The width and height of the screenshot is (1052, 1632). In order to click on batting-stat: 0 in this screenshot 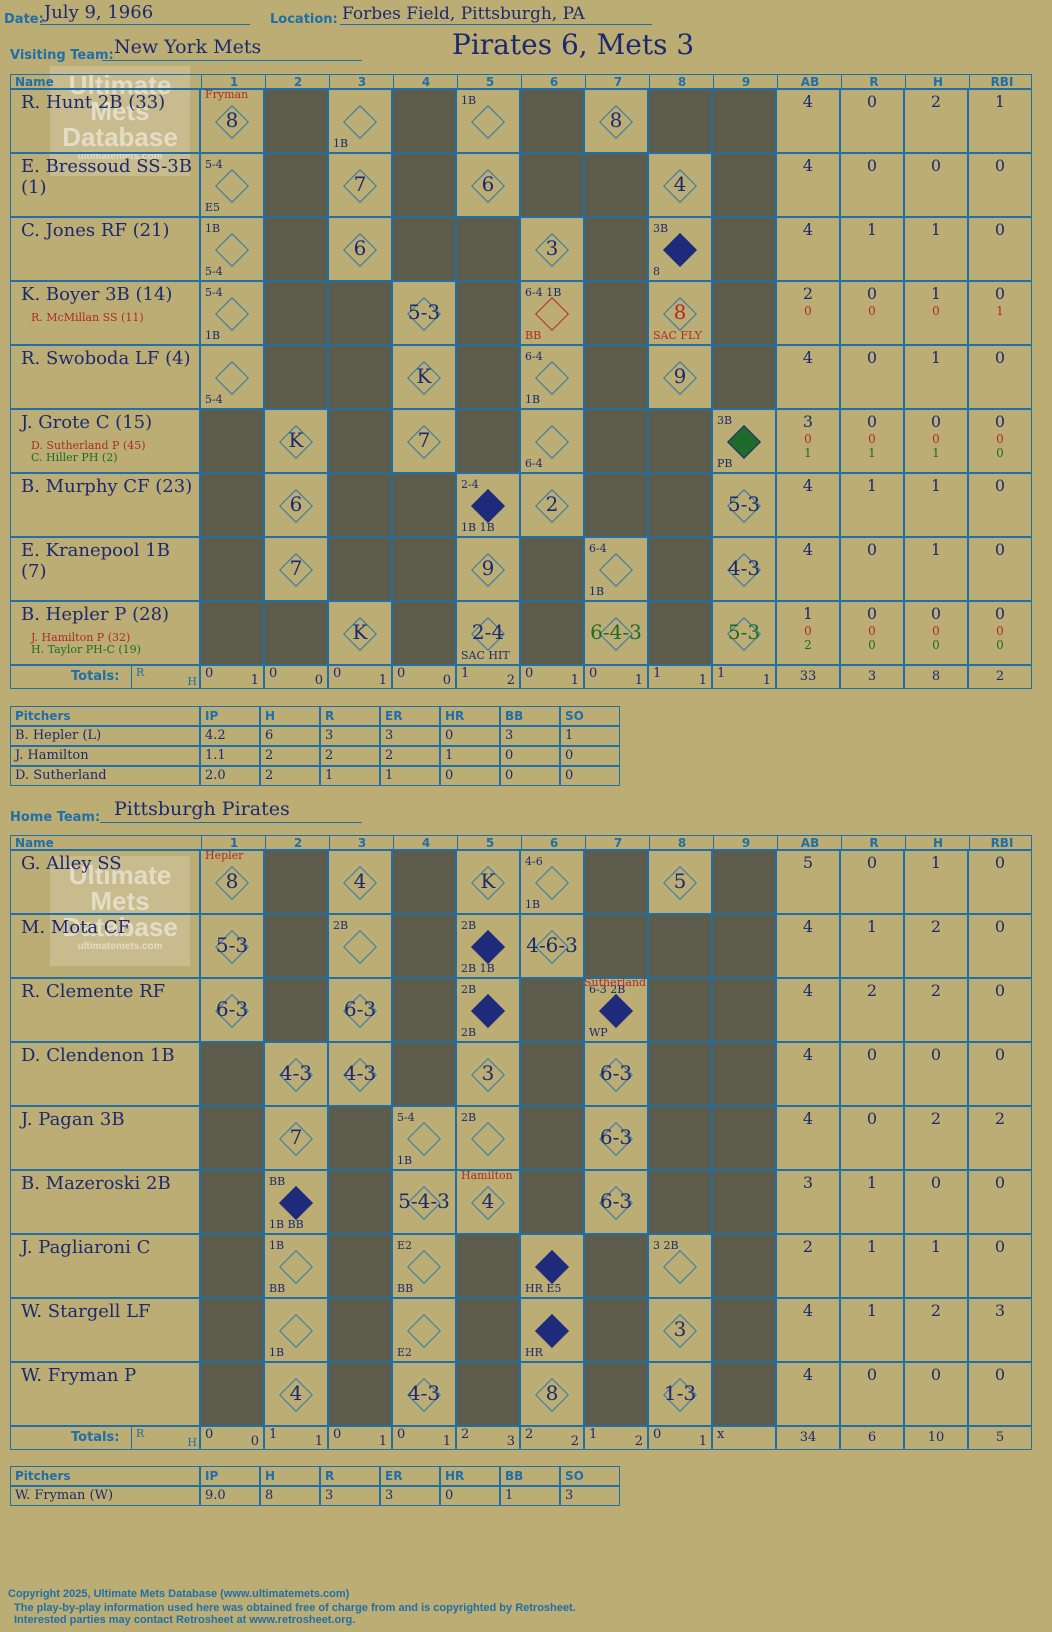, I will do `click(872, 293)`.